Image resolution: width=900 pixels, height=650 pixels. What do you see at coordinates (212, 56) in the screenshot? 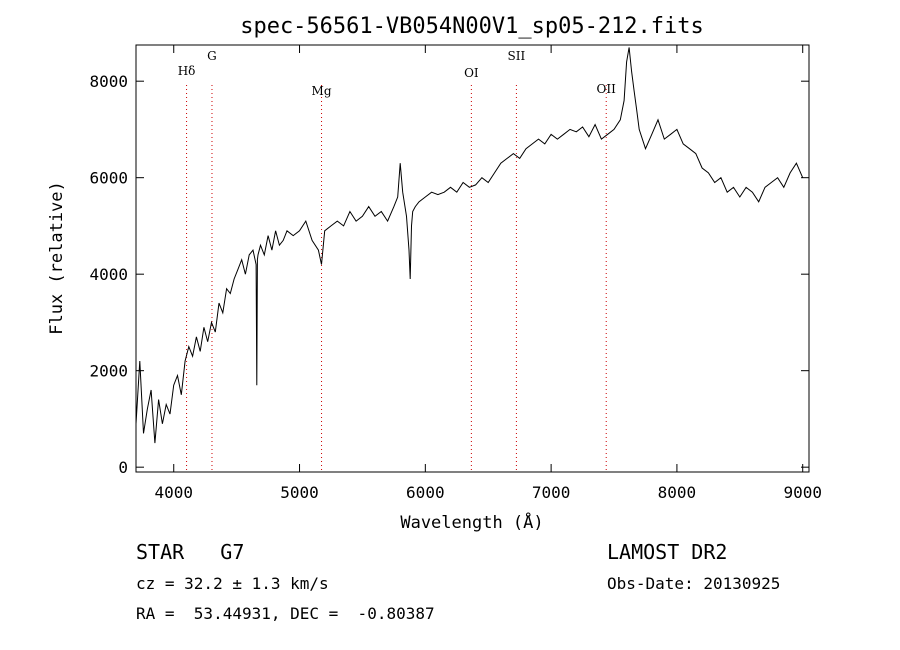
I see `spectral-line-label: G` at bounding box center [212, 56].